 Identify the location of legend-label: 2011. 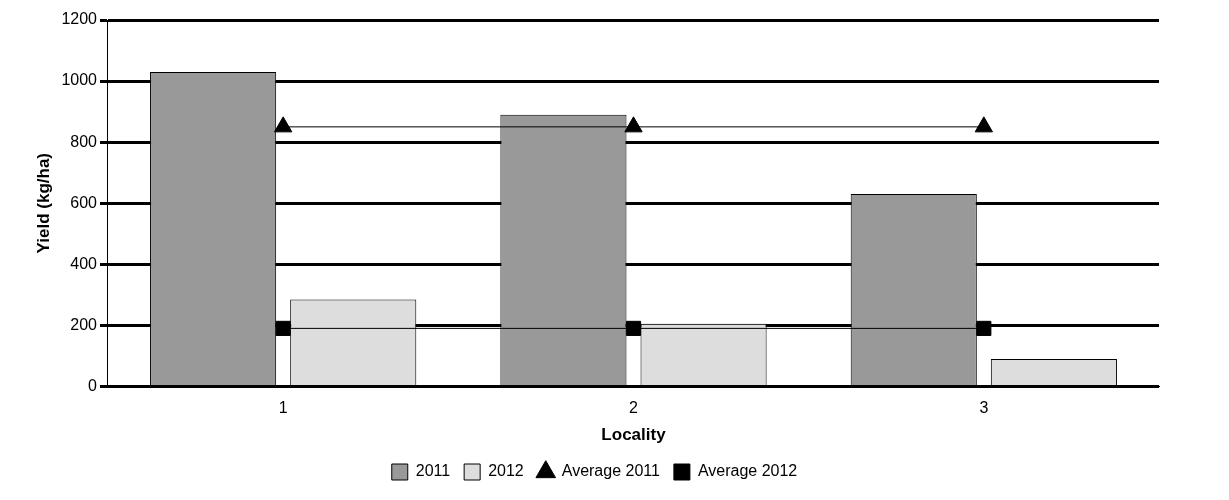
(433, 471).